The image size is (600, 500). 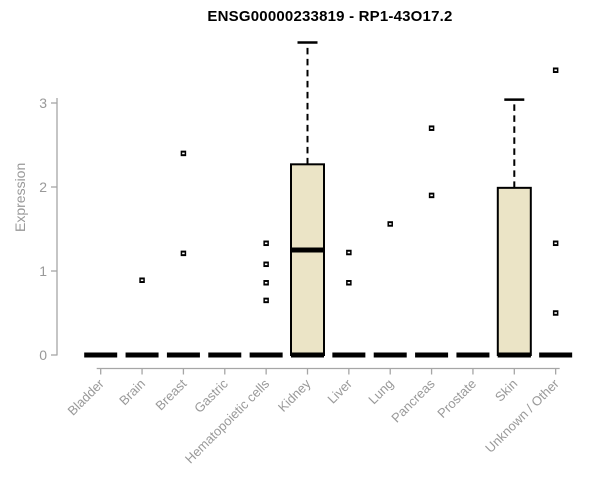 I want to click on outlier-point-hole-brain, so click(x=142, y=280).